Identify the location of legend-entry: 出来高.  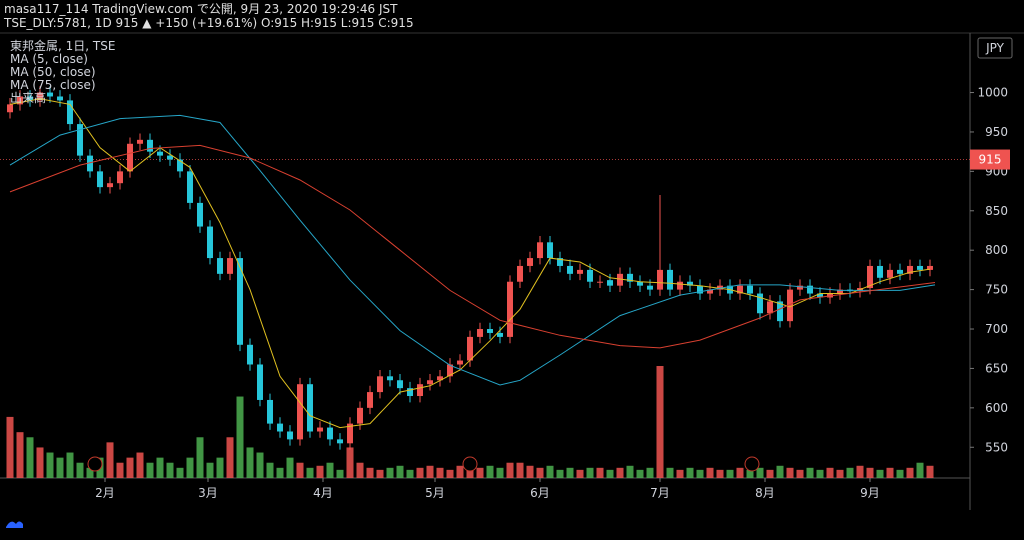
(28, 97).